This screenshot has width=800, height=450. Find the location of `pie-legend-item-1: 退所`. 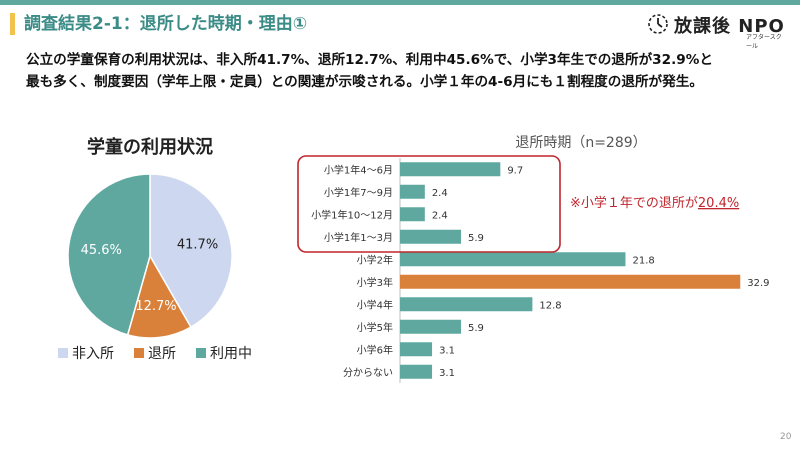

pie-legend-item-1: 退所 is located at coordinates (155, 353).